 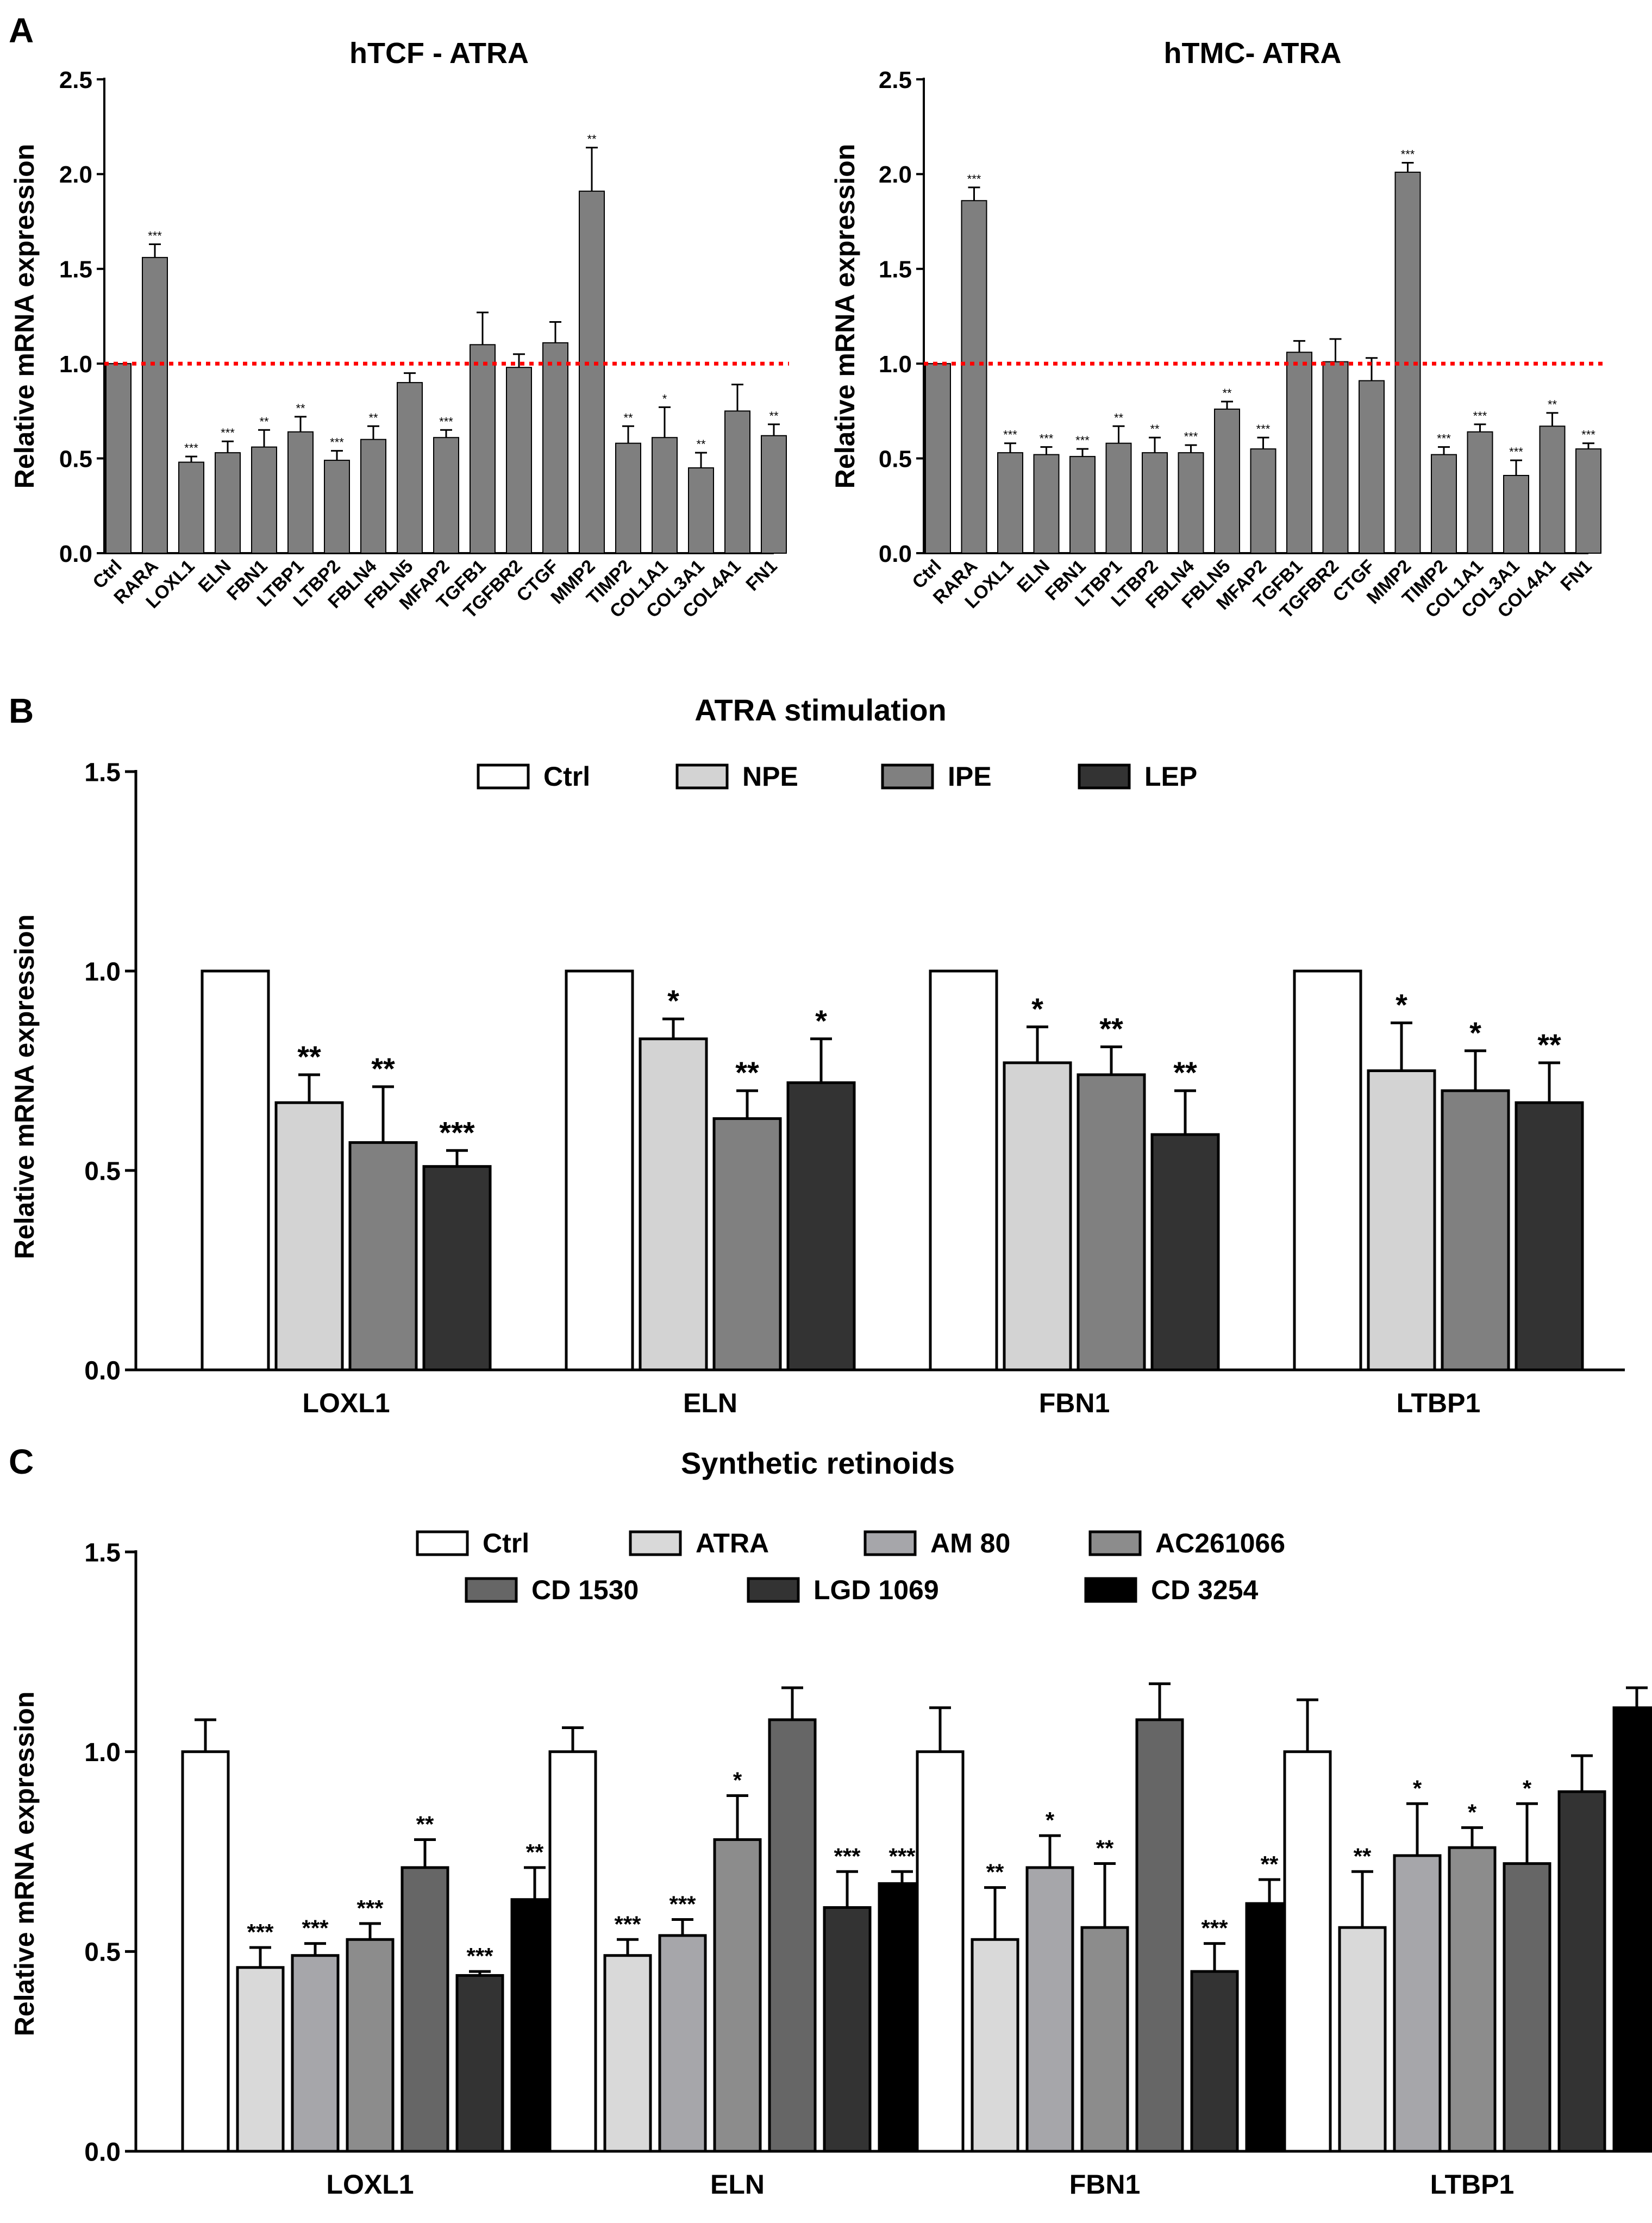 What do you see at coordinates (506, 1543) in the screenshot?
I see `legend-label: Ctrl` at bounding box center [506, 1543].